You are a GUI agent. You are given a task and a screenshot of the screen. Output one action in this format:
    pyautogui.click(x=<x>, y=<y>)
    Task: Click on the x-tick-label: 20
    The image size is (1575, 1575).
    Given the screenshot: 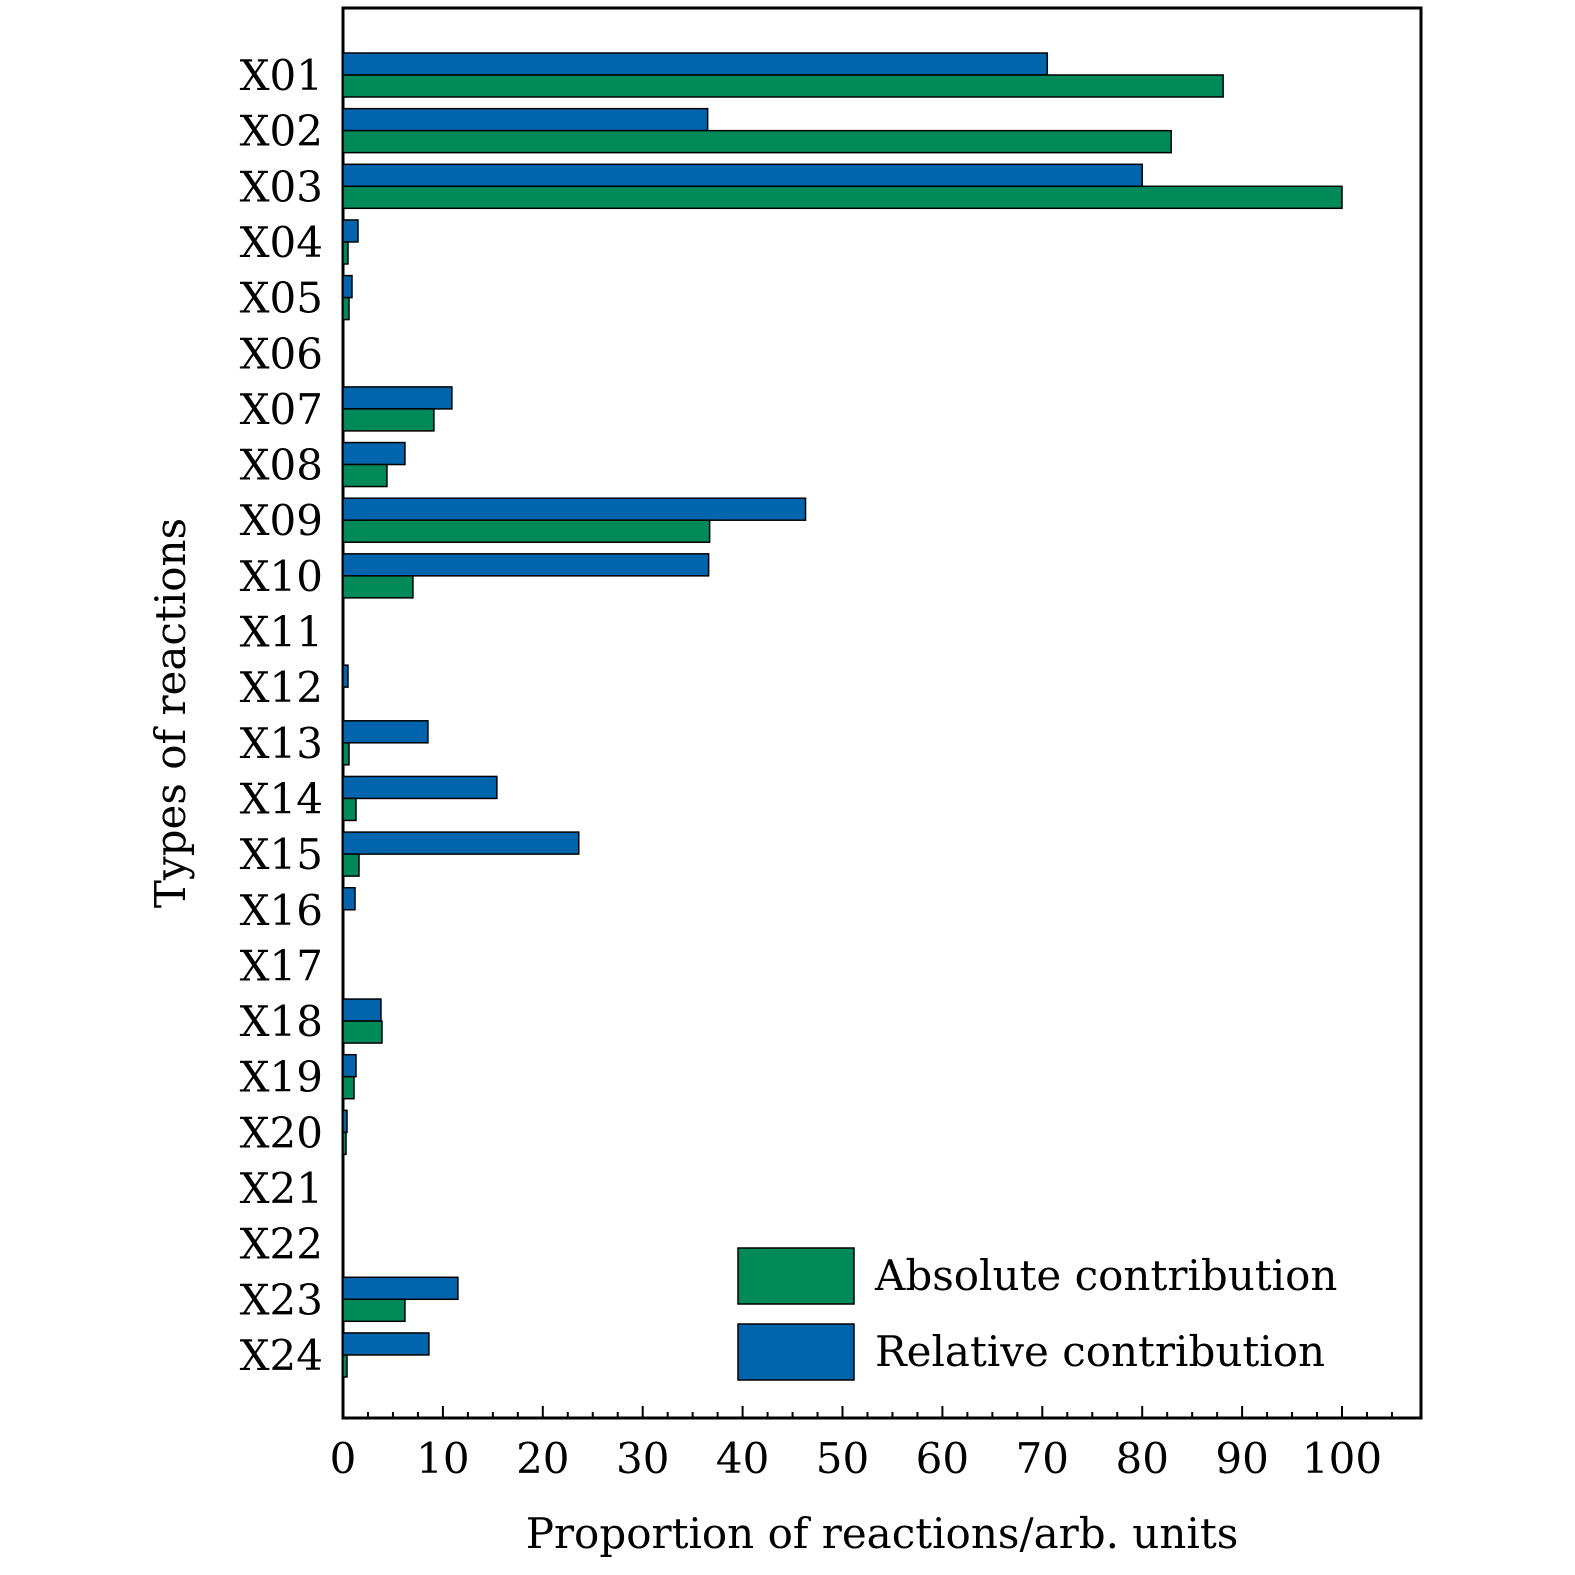 What is the action you would take?
    pyautogui.click(x=542, y=1458)
    